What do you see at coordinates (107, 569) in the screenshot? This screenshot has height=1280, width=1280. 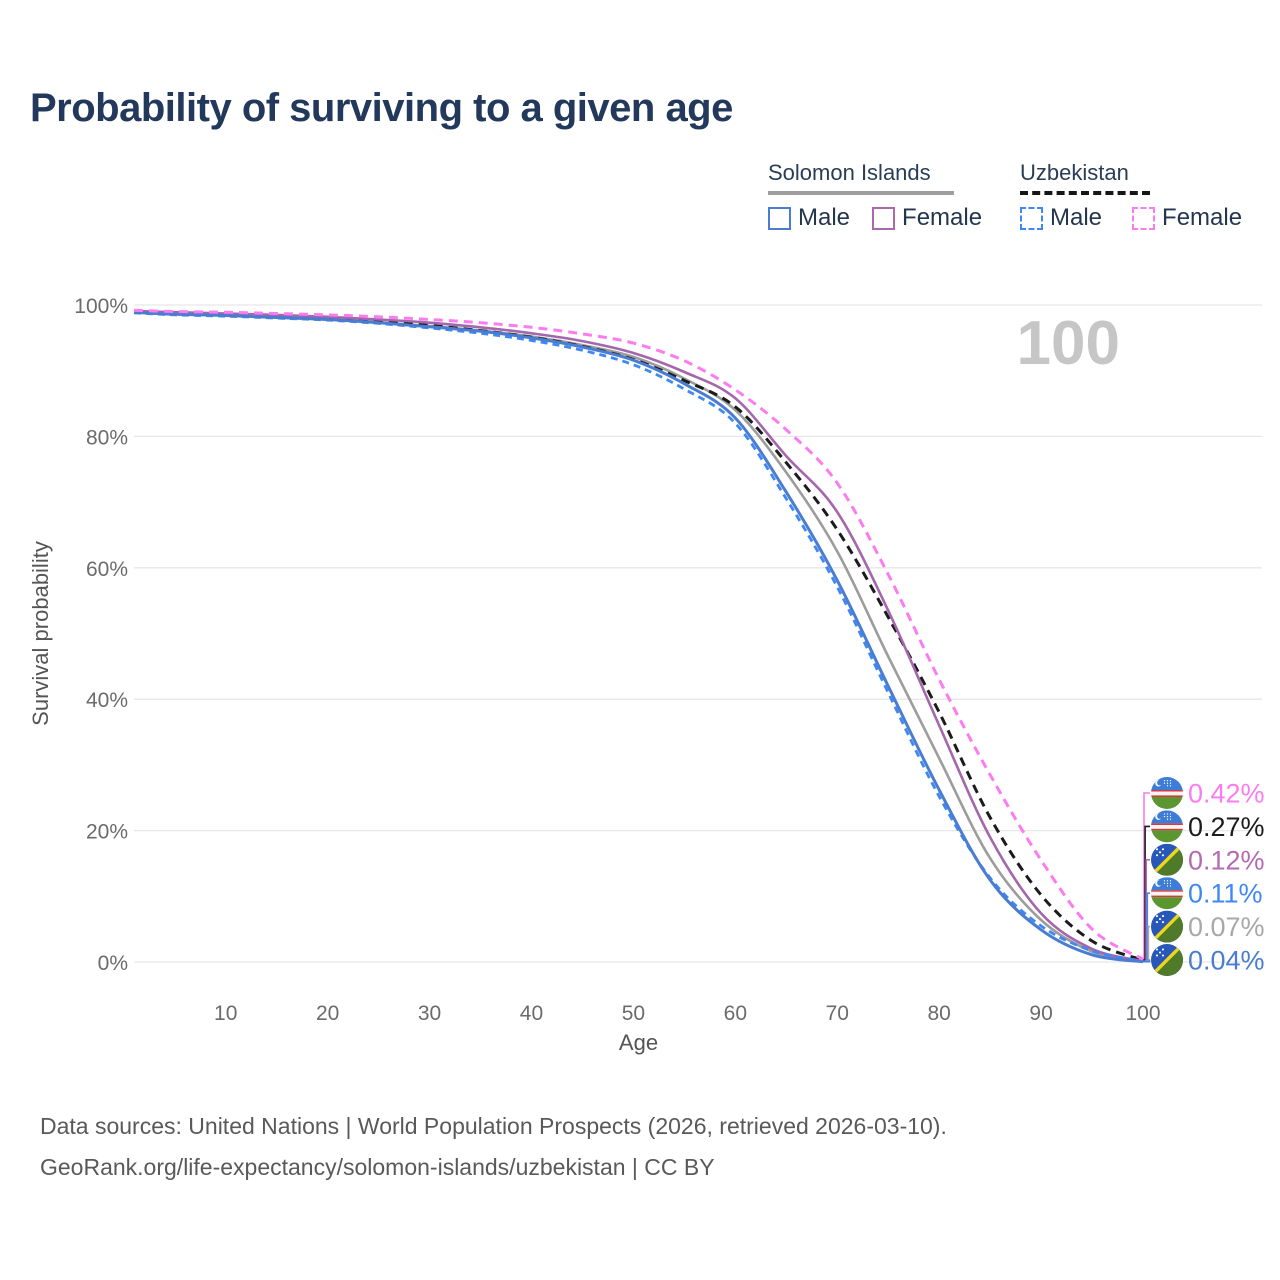 I see `y-tick-label-60: 60%` at bounding box center [107, 569].